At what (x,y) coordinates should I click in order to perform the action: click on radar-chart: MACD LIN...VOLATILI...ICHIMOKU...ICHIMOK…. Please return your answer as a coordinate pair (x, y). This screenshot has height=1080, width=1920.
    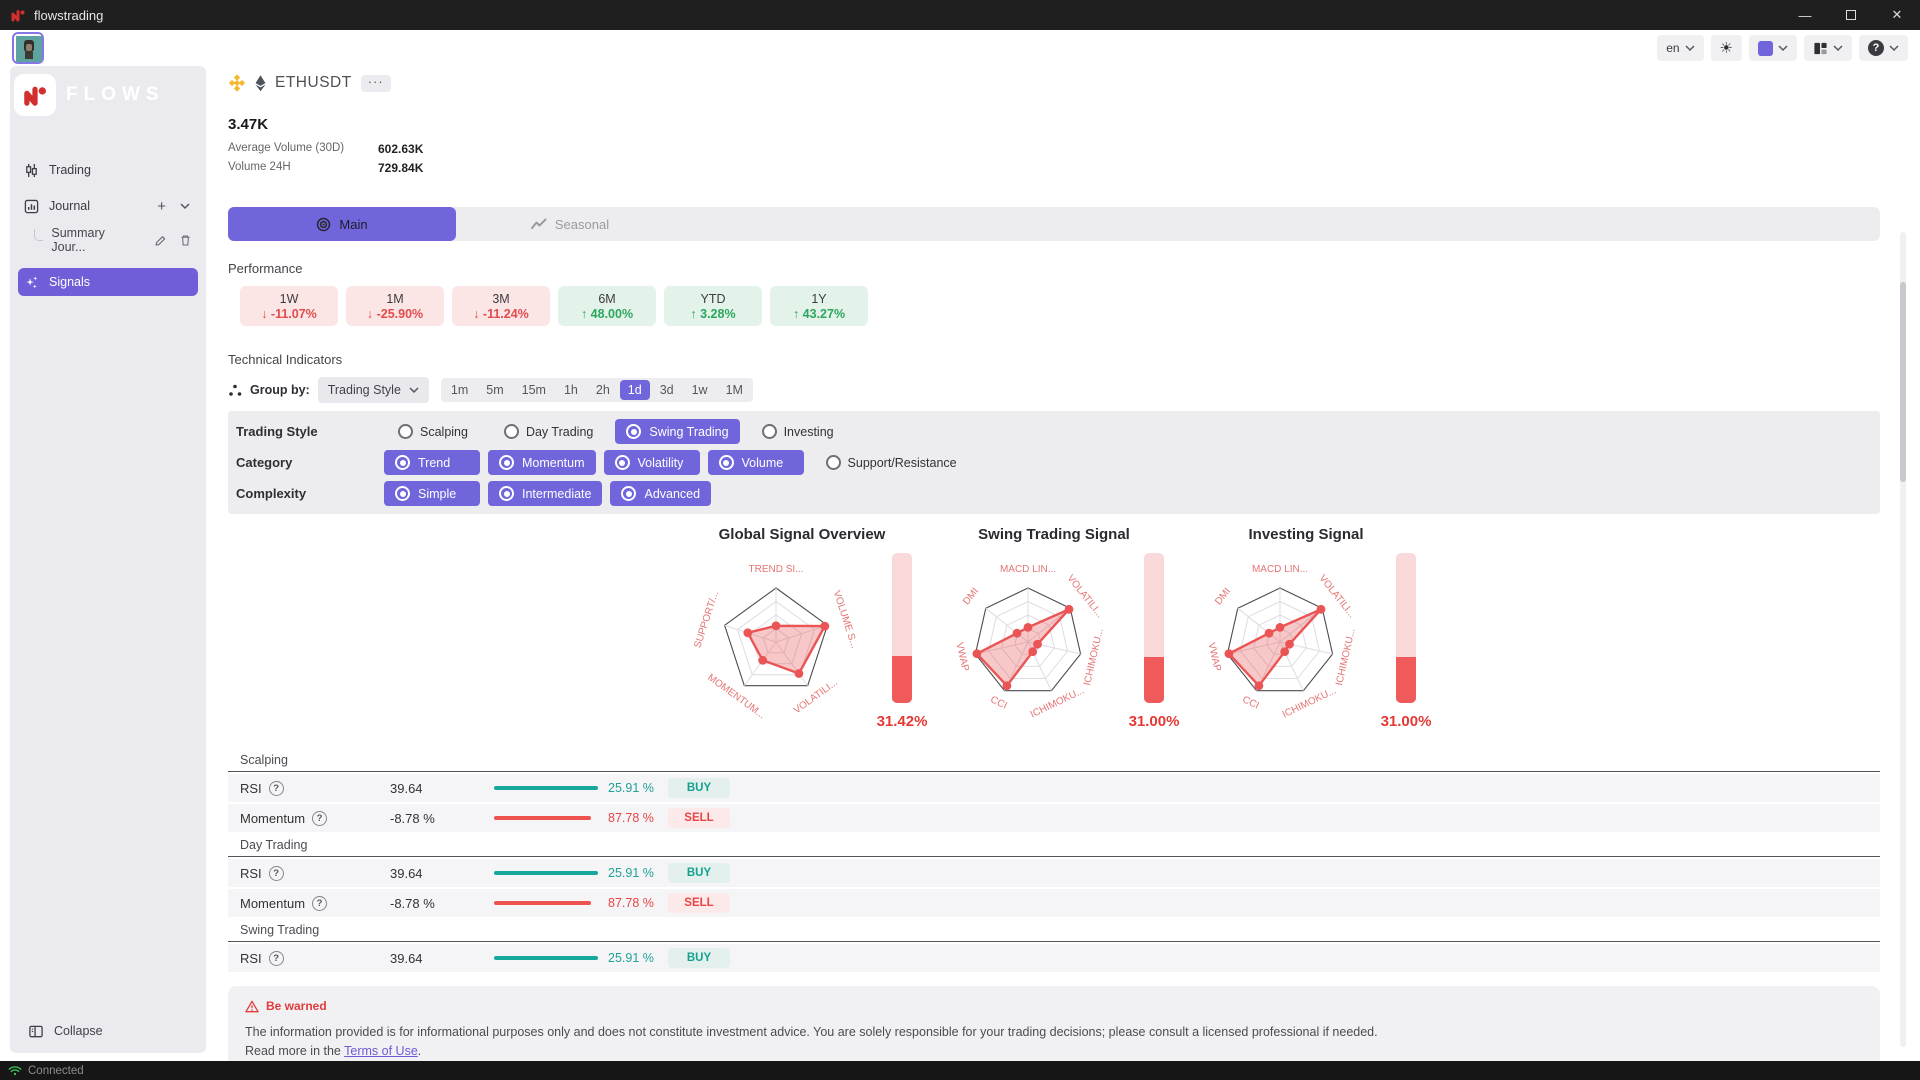
    Looking at the image, I should click on (1029, 642).